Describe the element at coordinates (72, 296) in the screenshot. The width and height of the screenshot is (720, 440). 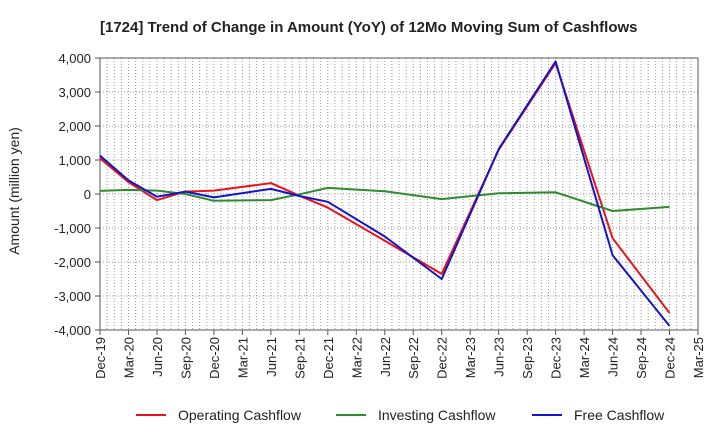
I see `y-tick-label: -3,000` at that location.